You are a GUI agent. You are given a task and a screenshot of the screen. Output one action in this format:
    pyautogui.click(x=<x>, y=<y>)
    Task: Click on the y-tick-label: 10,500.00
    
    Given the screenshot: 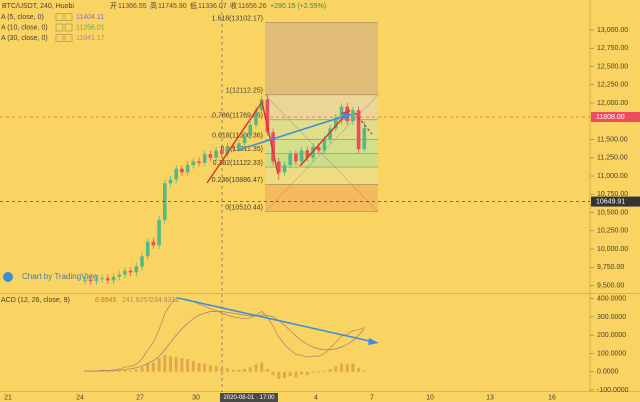 What is the action you would take?
    pyautogui.click(x=612, y=212)
    